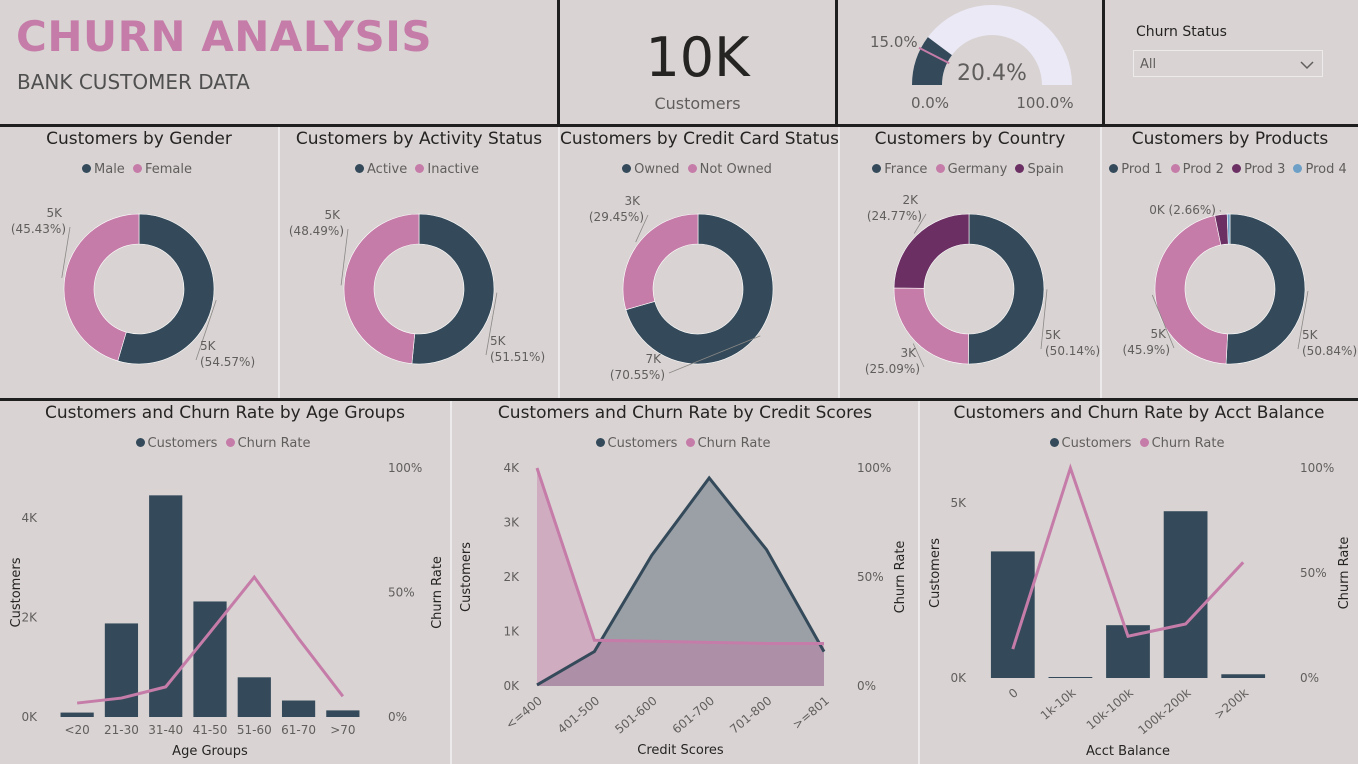 This screenshot has width=1358, height=764. What do you see at coordinates (381, 288) in the screenshot?
I see `donut-slice-inactive` at bounding box center [381, 288].